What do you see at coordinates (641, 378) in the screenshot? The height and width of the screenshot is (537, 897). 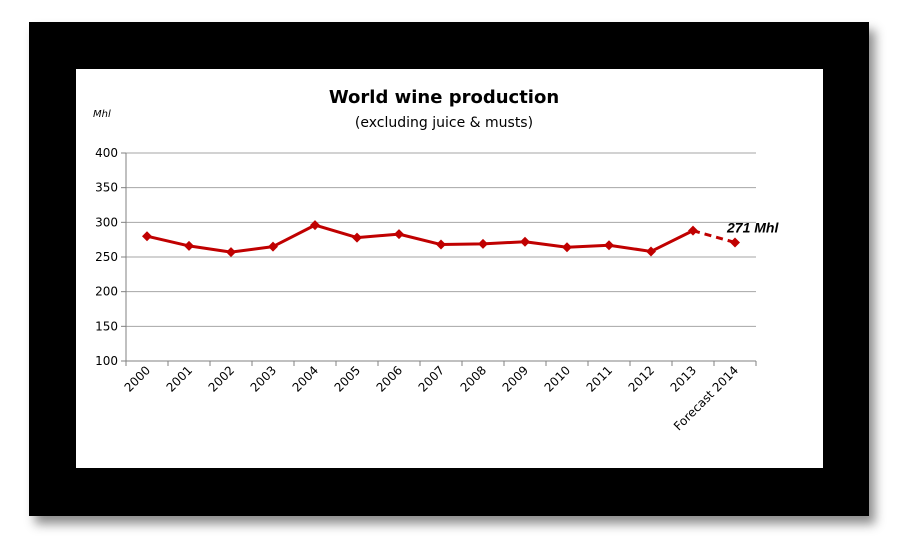 I see `x-tick-label-12: 2012` at bounding box center [641, 378].